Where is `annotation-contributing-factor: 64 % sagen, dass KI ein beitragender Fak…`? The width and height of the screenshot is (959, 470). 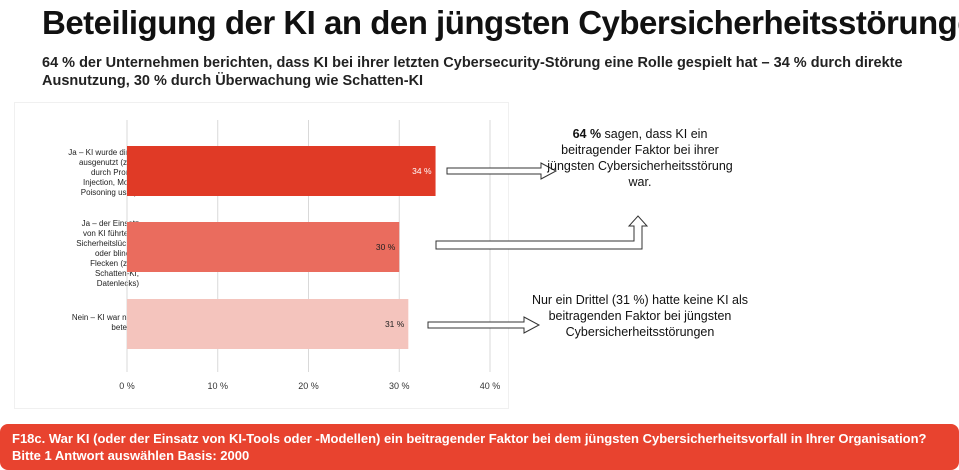 annotation-contributing-factor: 64 % sagen, dass KI ein beitragender Fak… is located at coordinates (640, 158).